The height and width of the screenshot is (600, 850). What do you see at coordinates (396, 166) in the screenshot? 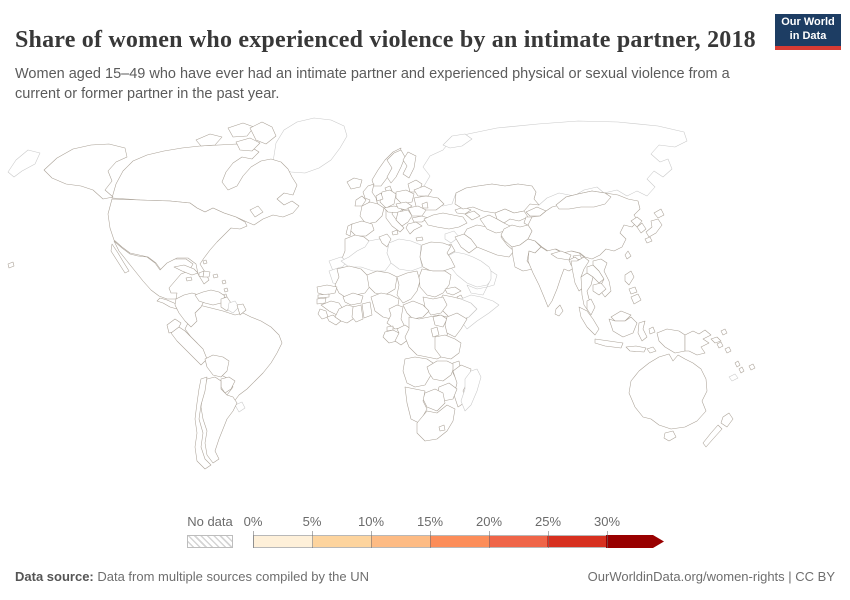
I see `country-sweden` at bounding box center [396, 166].